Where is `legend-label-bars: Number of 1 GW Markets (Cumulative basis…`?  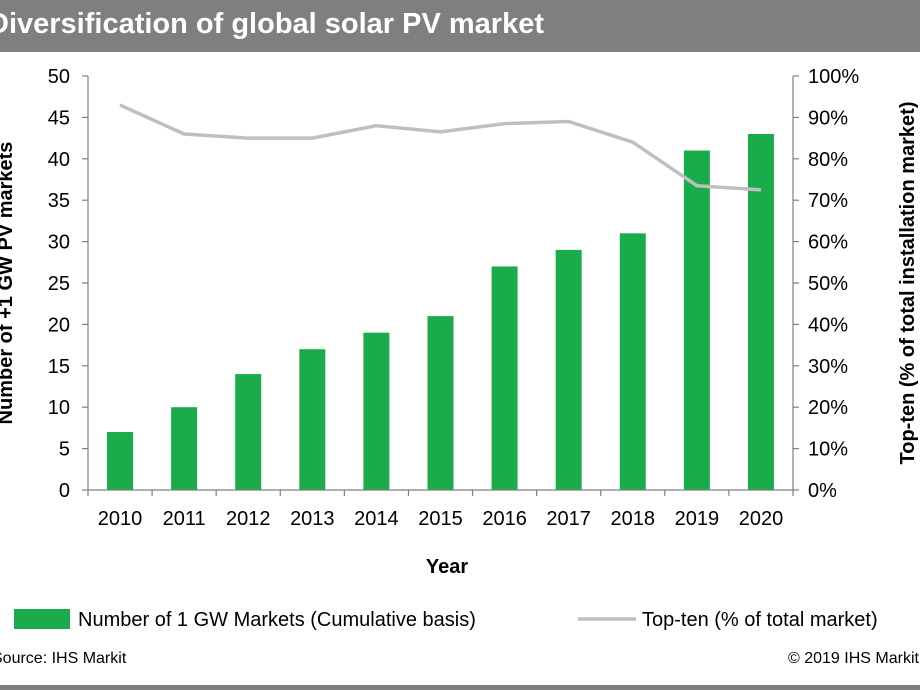
legend-label-bars: Number of 1 GW Markets (Cumulative basis… is located at coordinates (277, 620).